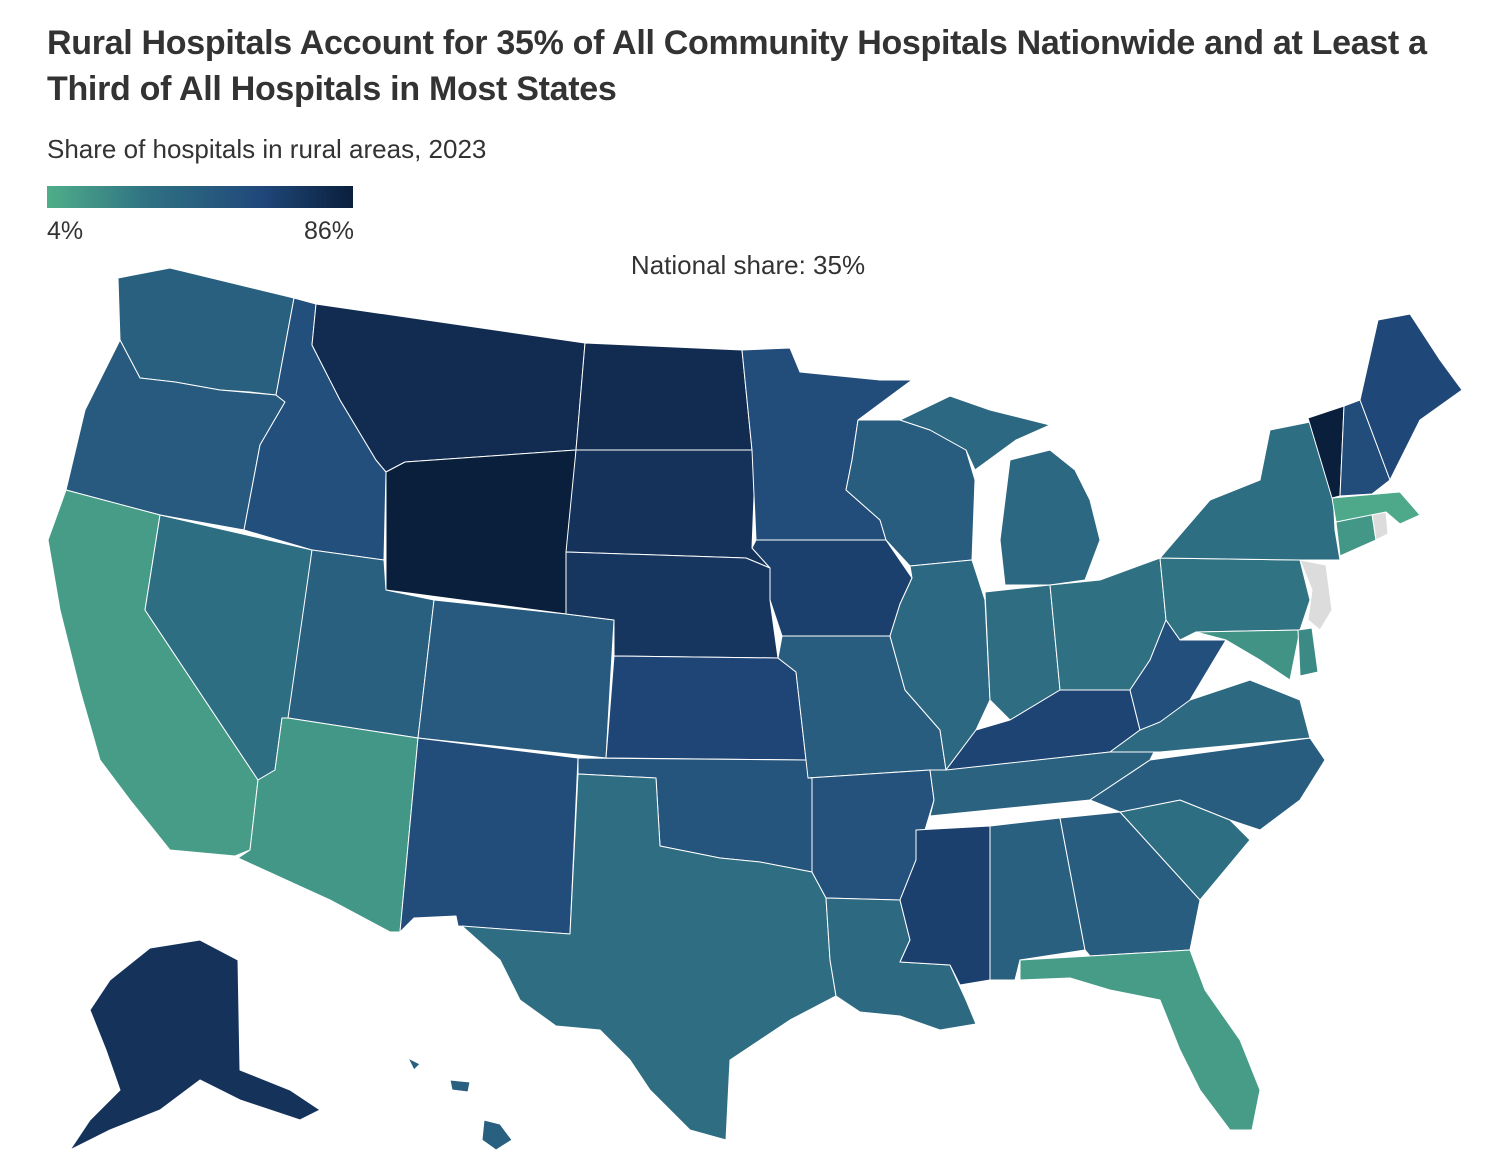 Image resolution: width=1498 pixels, height=1160 pixels. Describe the element at coordinates (664, 396) in the screenshot. I see `state-ND` at that location.